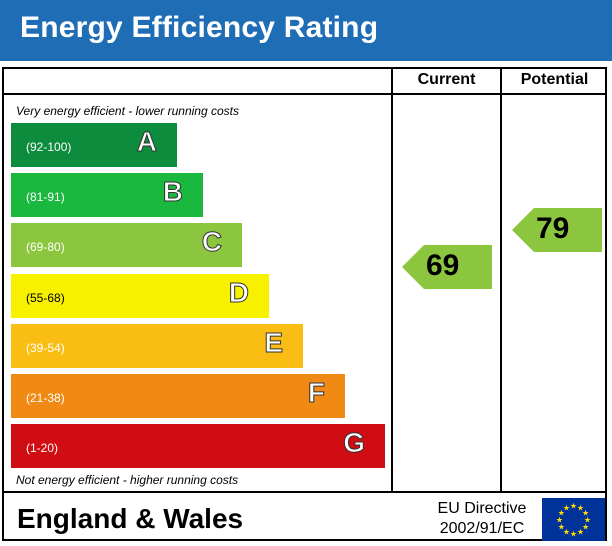 This screenshot has height=546, width=612. What do you see at coordinates (146, 142) in the screenshot?
I see `band-letter: A` at bounding box center [146, 142].